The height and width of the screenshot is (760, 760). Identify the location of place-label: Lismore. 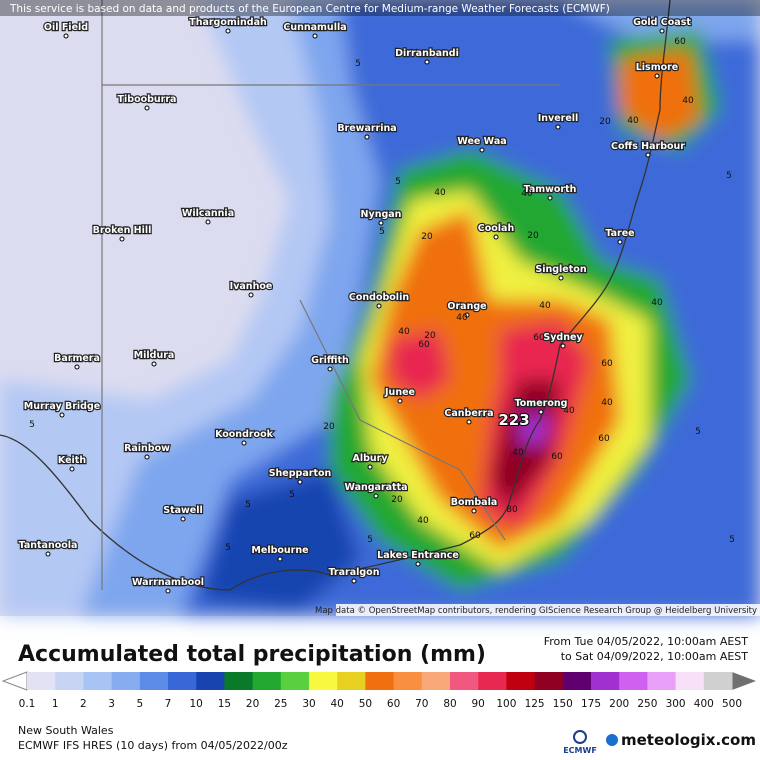
(657, 67).